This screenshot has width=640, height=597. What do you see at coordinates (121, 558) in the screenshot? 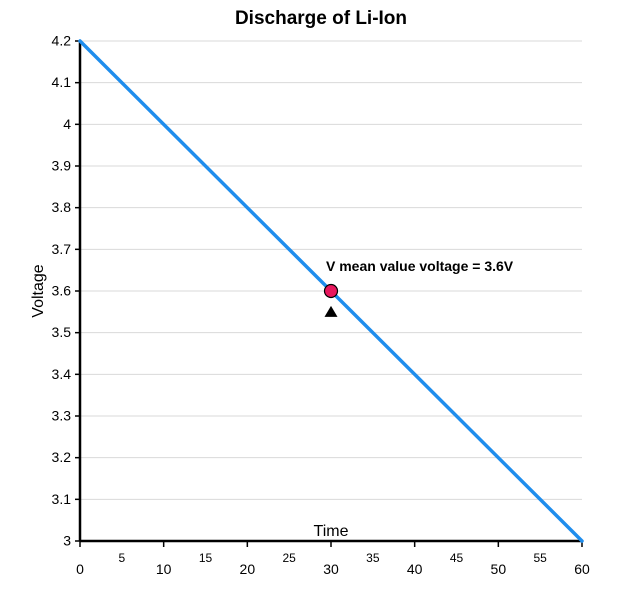
I see `x-minor-tick-label: 5` at bounding box center [121, 558].